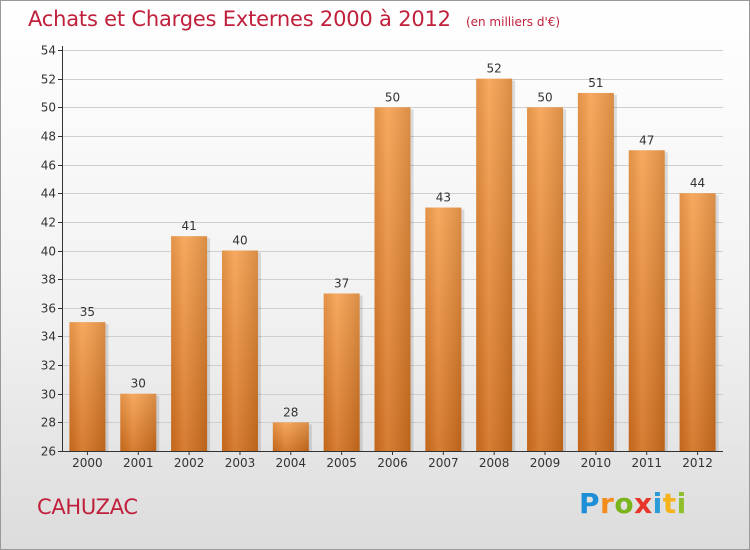  I want to click on y-tick-label: 30, so click(48, 395).